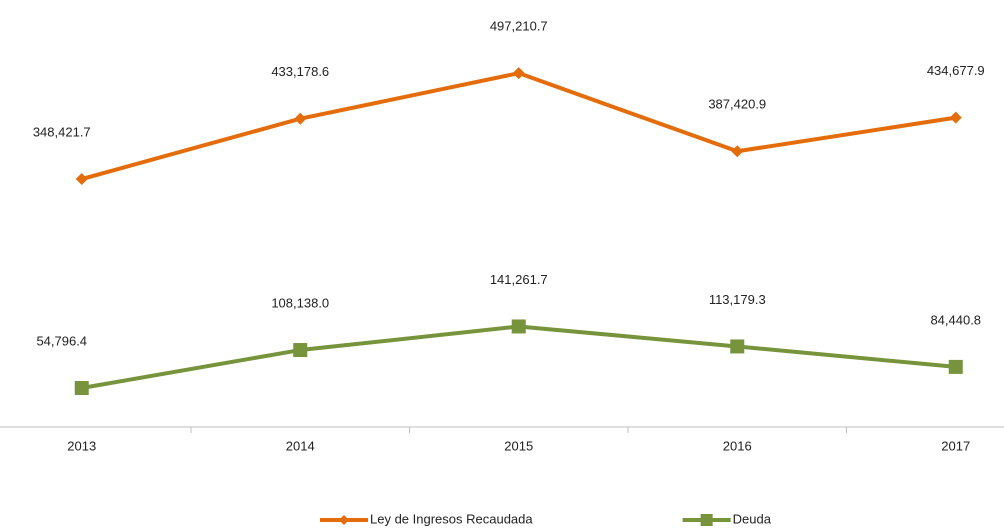 This screenshot has width=1004, height=529. Describe the element at coordinates (955, 445) in the screenshot. I see `x-tick-label: 2017` at that location.